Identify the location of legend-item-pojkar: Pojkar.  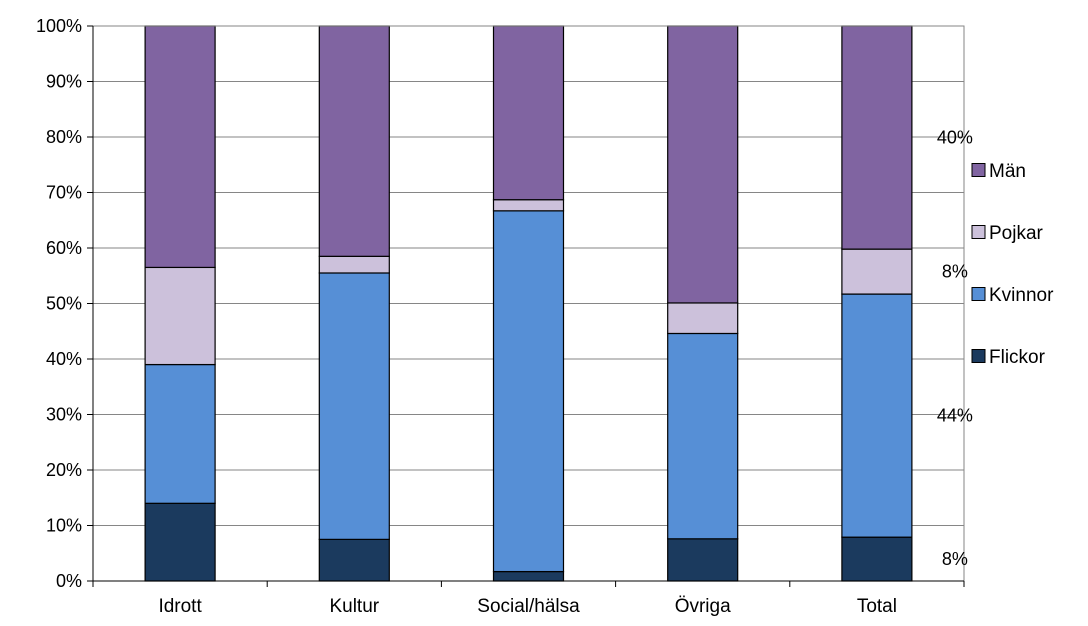
(1007, 233).